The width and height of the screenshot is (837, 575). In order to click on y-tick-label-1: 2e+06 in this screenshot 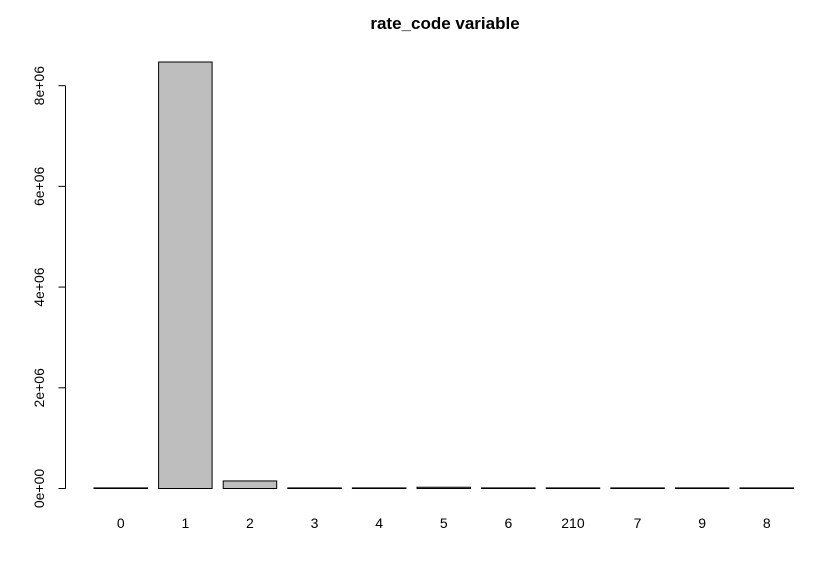, I will do `click(39, 388)`.